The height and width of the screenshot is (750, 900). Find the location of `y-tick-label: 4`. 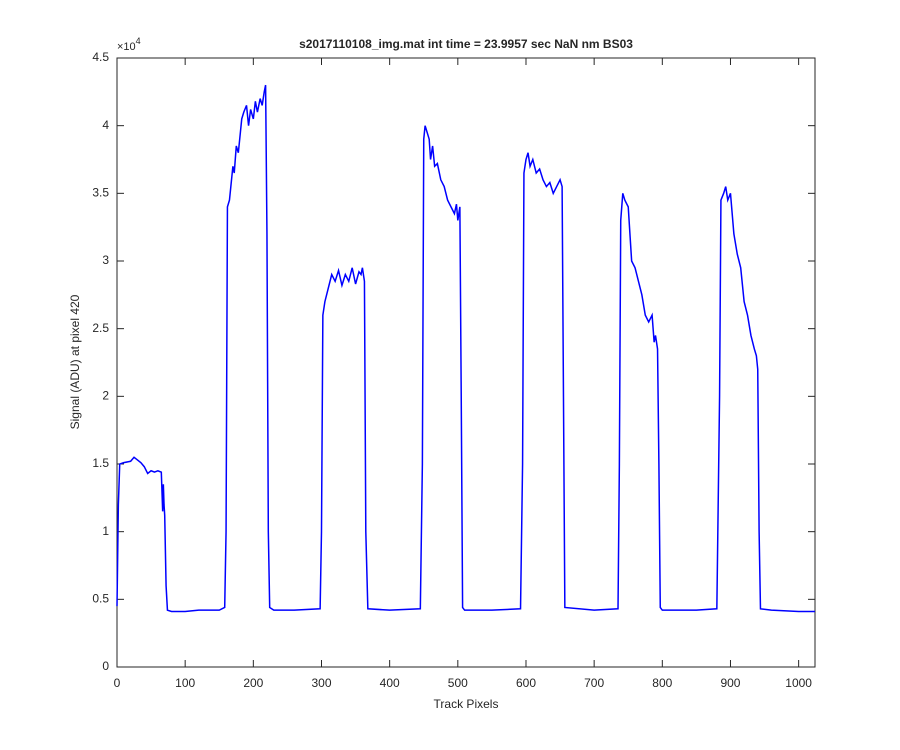

y-tick-label: 4 is located at coordinates (105, 125).